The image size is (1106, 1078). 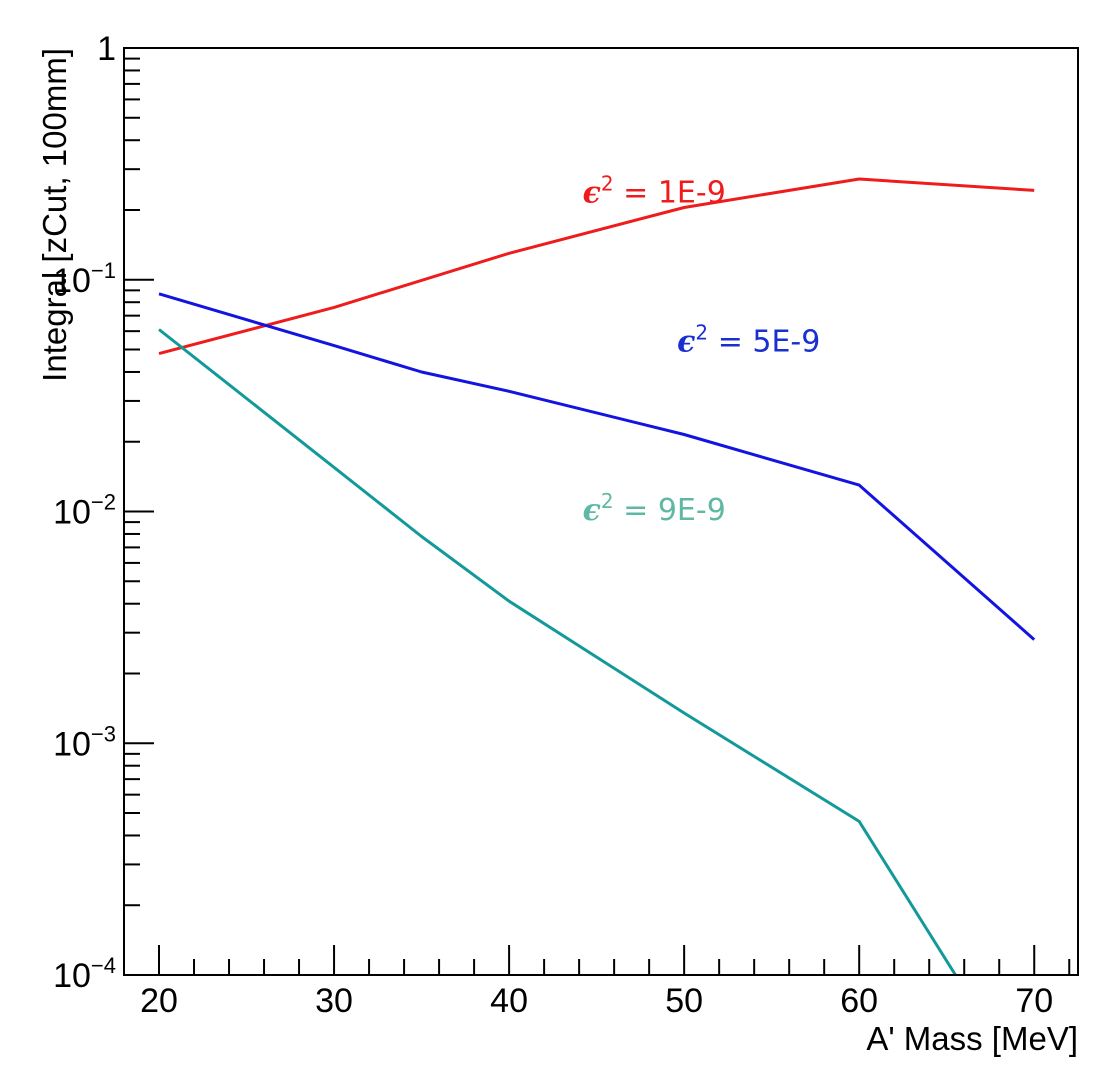 I want to click on x-tick-label: 40, so click(x=509, y=1001).